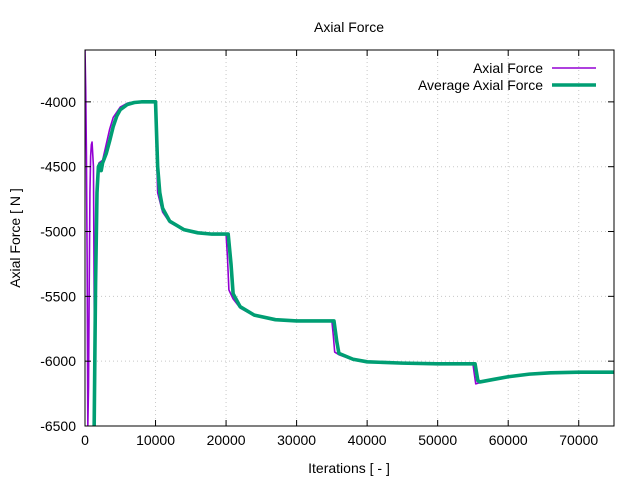  What do you see at coordinates (85, 440) in the screenshot?
I see `x-tick-label: 0` at bounding box center [85, 440].